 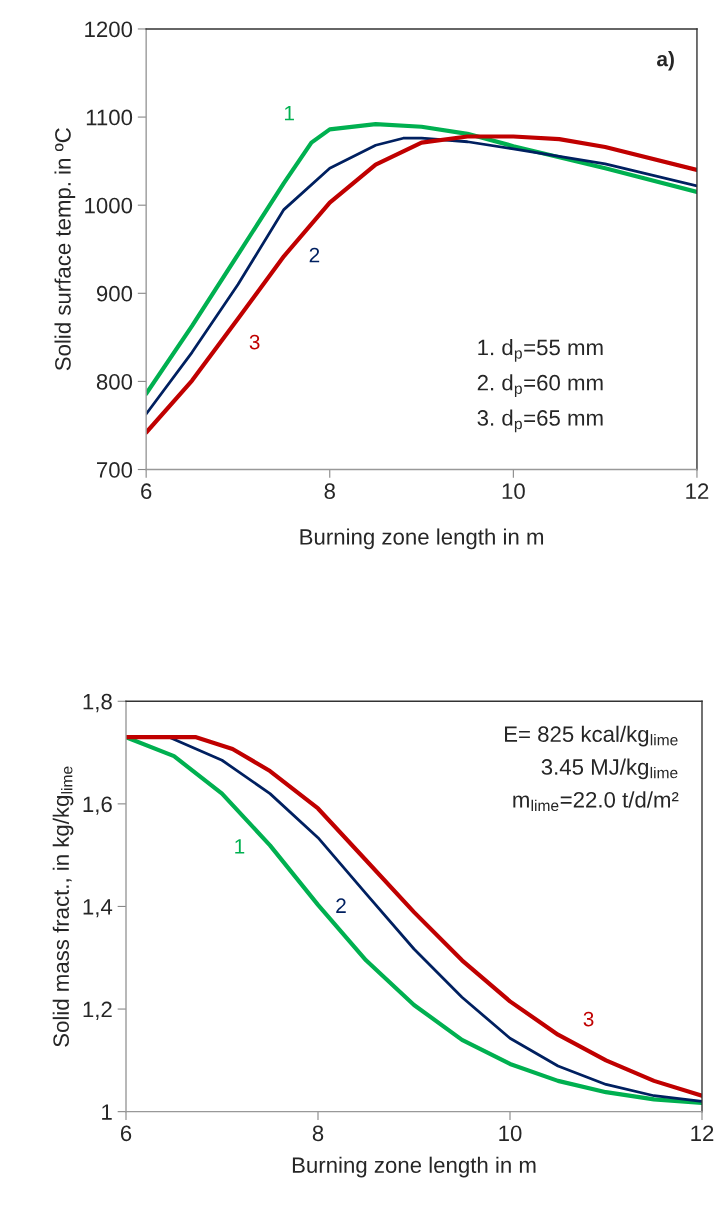 What do you see at coordinates (98, 908) in the screenshot?
I see `y-tick-label: 1,4` at bounding box center [98, 908].